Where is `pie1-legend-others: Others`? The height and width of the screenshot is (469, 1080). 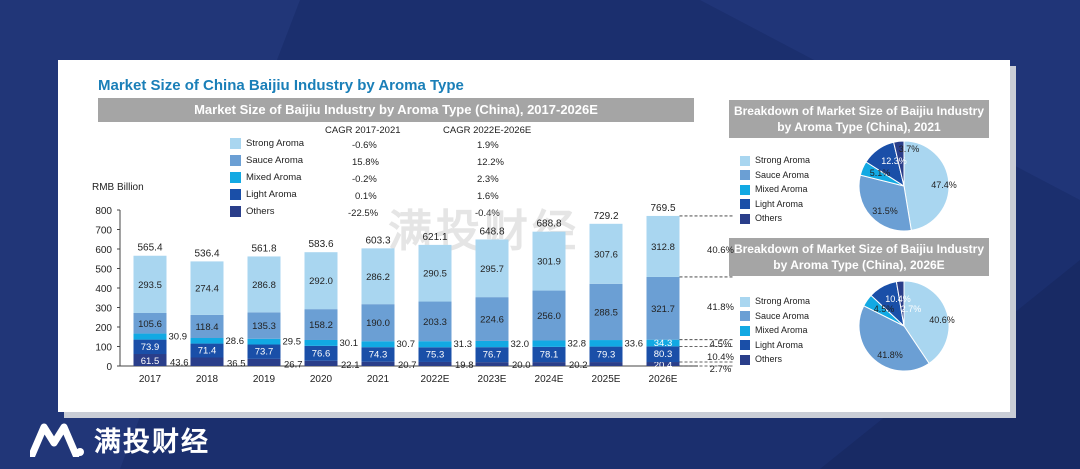
pie1-legend-others: Others is located at coordinates (775, 220).